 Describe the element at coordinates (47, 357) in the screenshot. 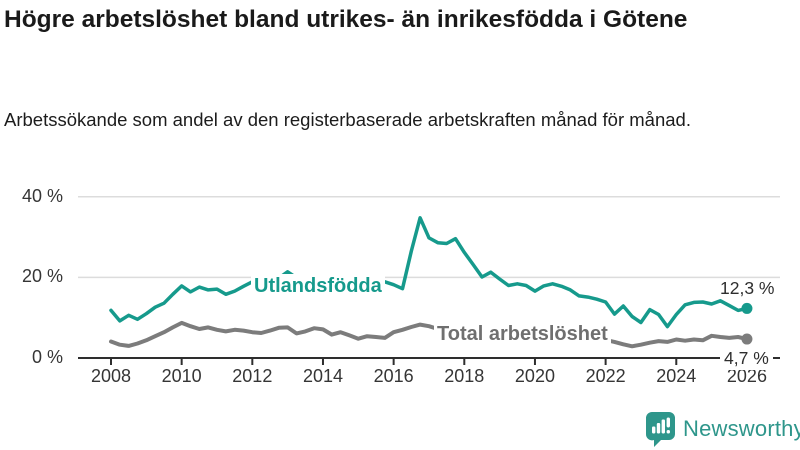

I see `y-axis-tick-label: 0 %` at that location.